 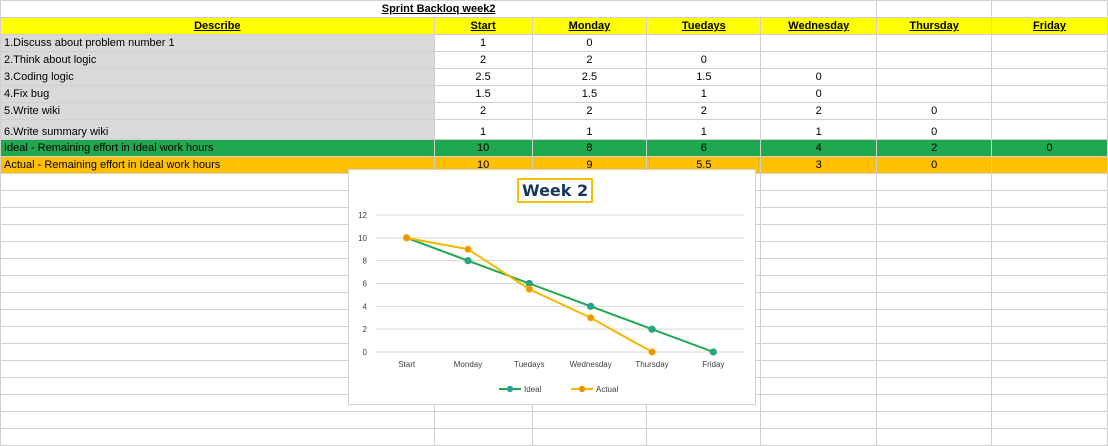 What do you see at coordinates (704, 26) in the screenshot?
I see `column-header: Tuedays` at bounding box center [704, 26].